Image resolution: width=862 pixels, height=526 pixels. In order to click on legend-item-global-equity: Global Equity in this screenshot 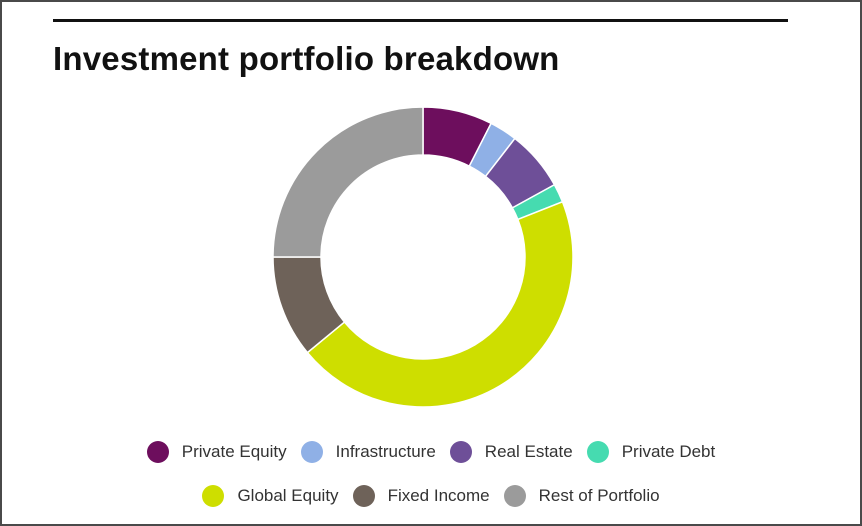, I will do `click(270, 496)`.